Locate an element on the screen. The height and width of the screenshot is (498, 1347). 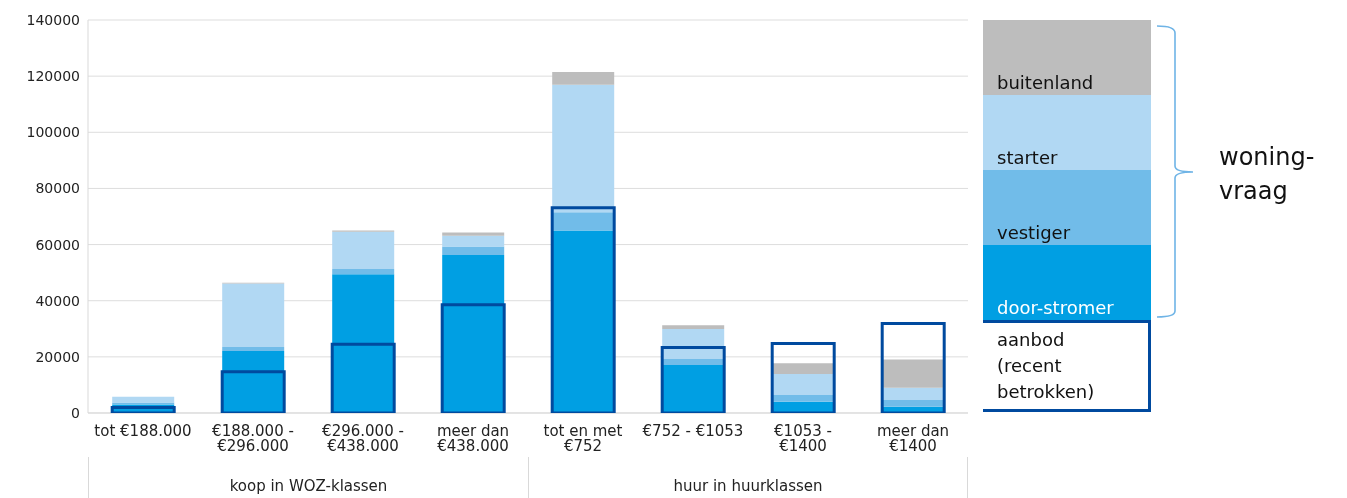
y-tick-label: 40000 is located at coordinates (57, 300).